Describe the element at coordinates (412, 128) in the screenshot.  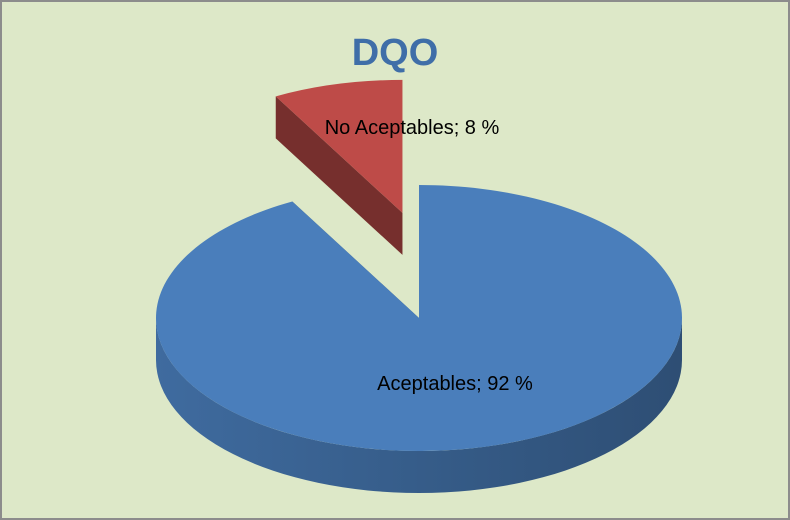
I see `data-label-no-aceptables: No Aceptables; 8 %` at that location.